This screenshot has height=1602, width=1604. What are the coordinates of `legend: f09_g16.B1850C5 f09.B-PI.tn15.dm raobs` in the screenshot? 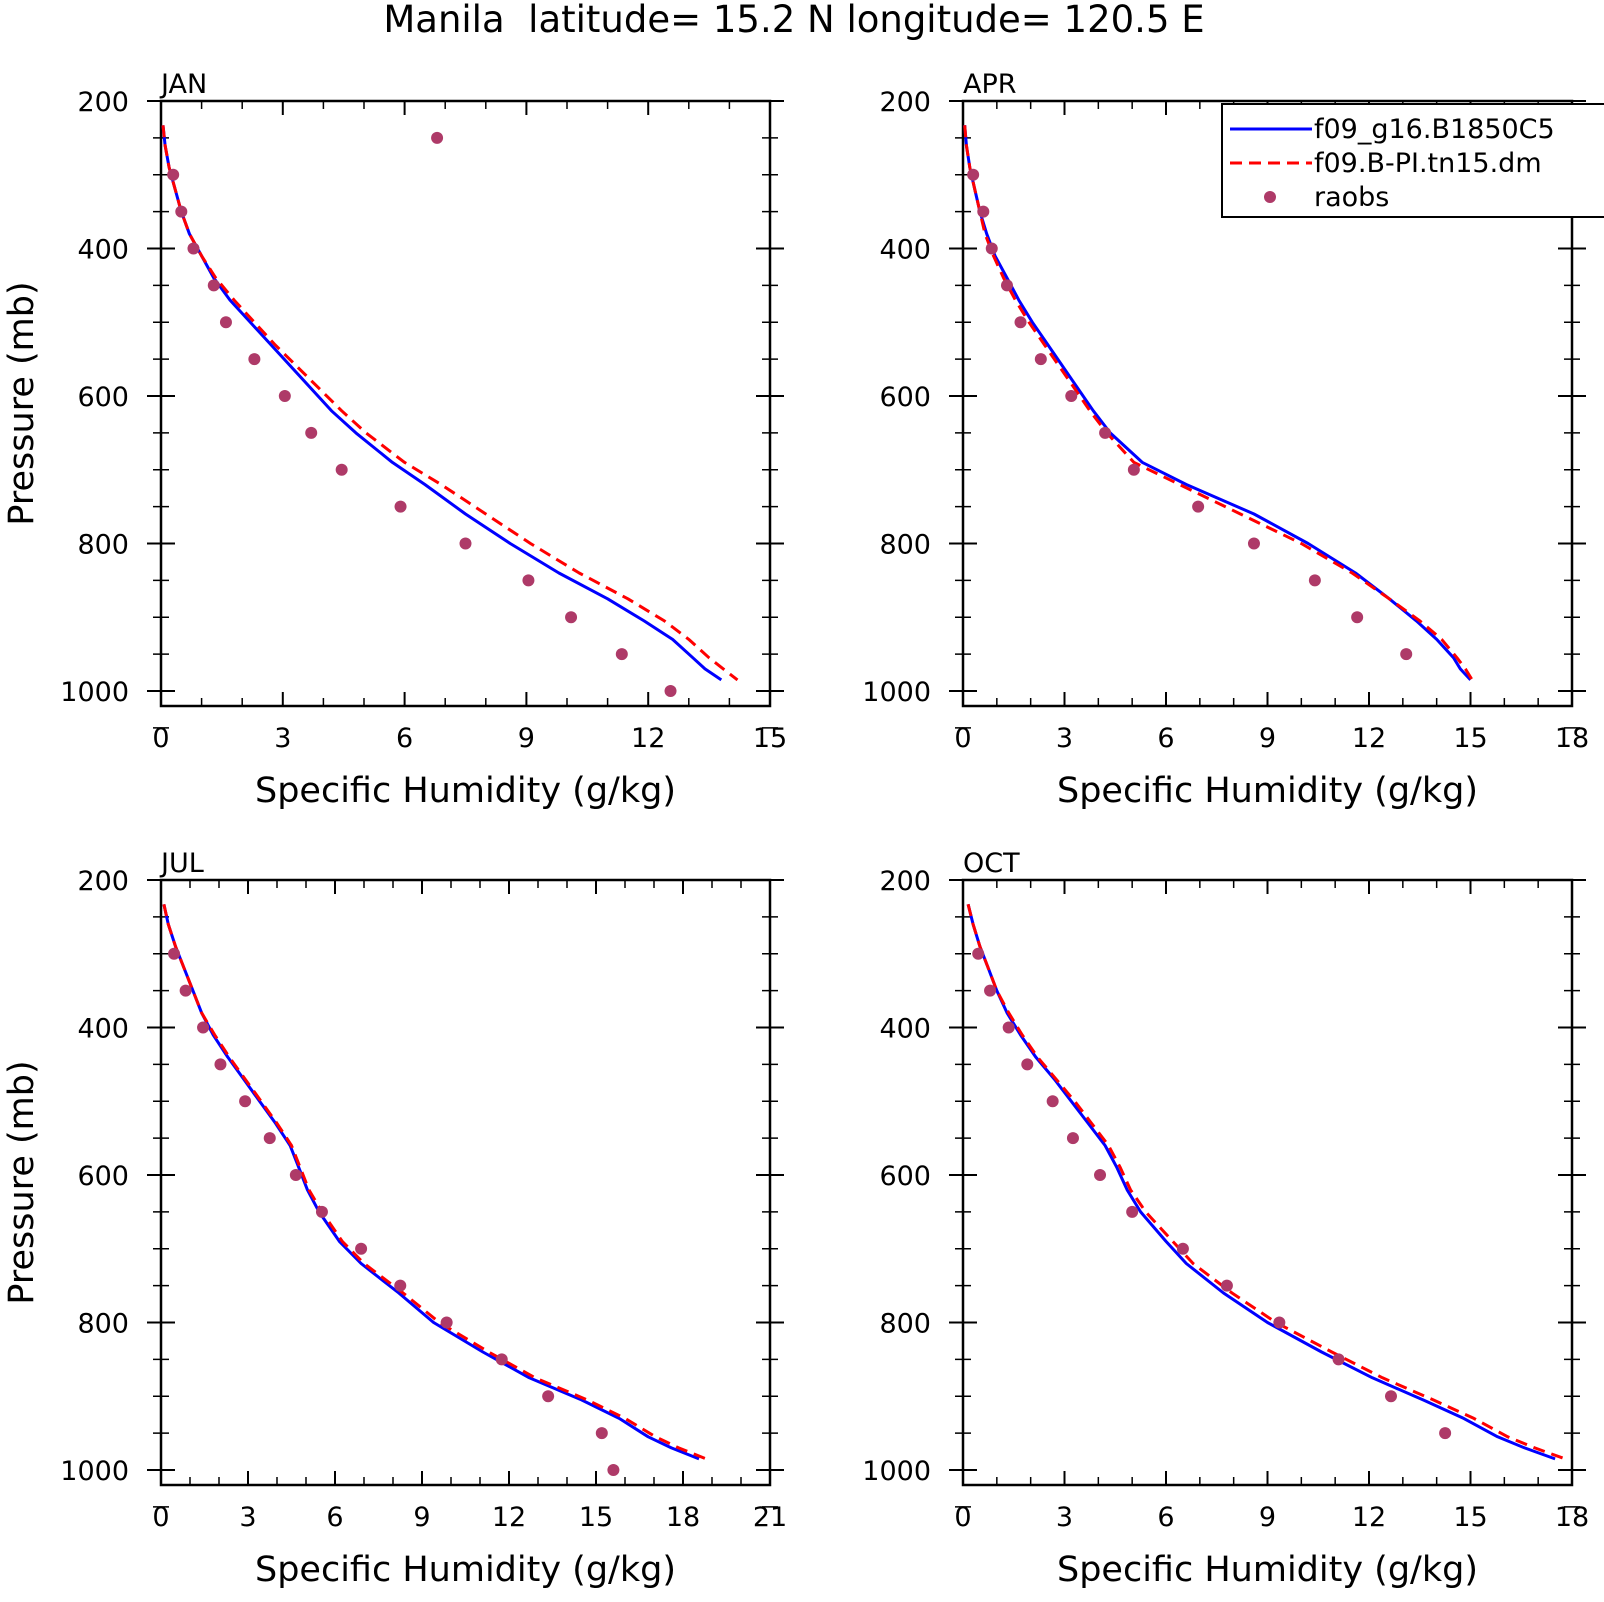 It's located at (1412, 160).